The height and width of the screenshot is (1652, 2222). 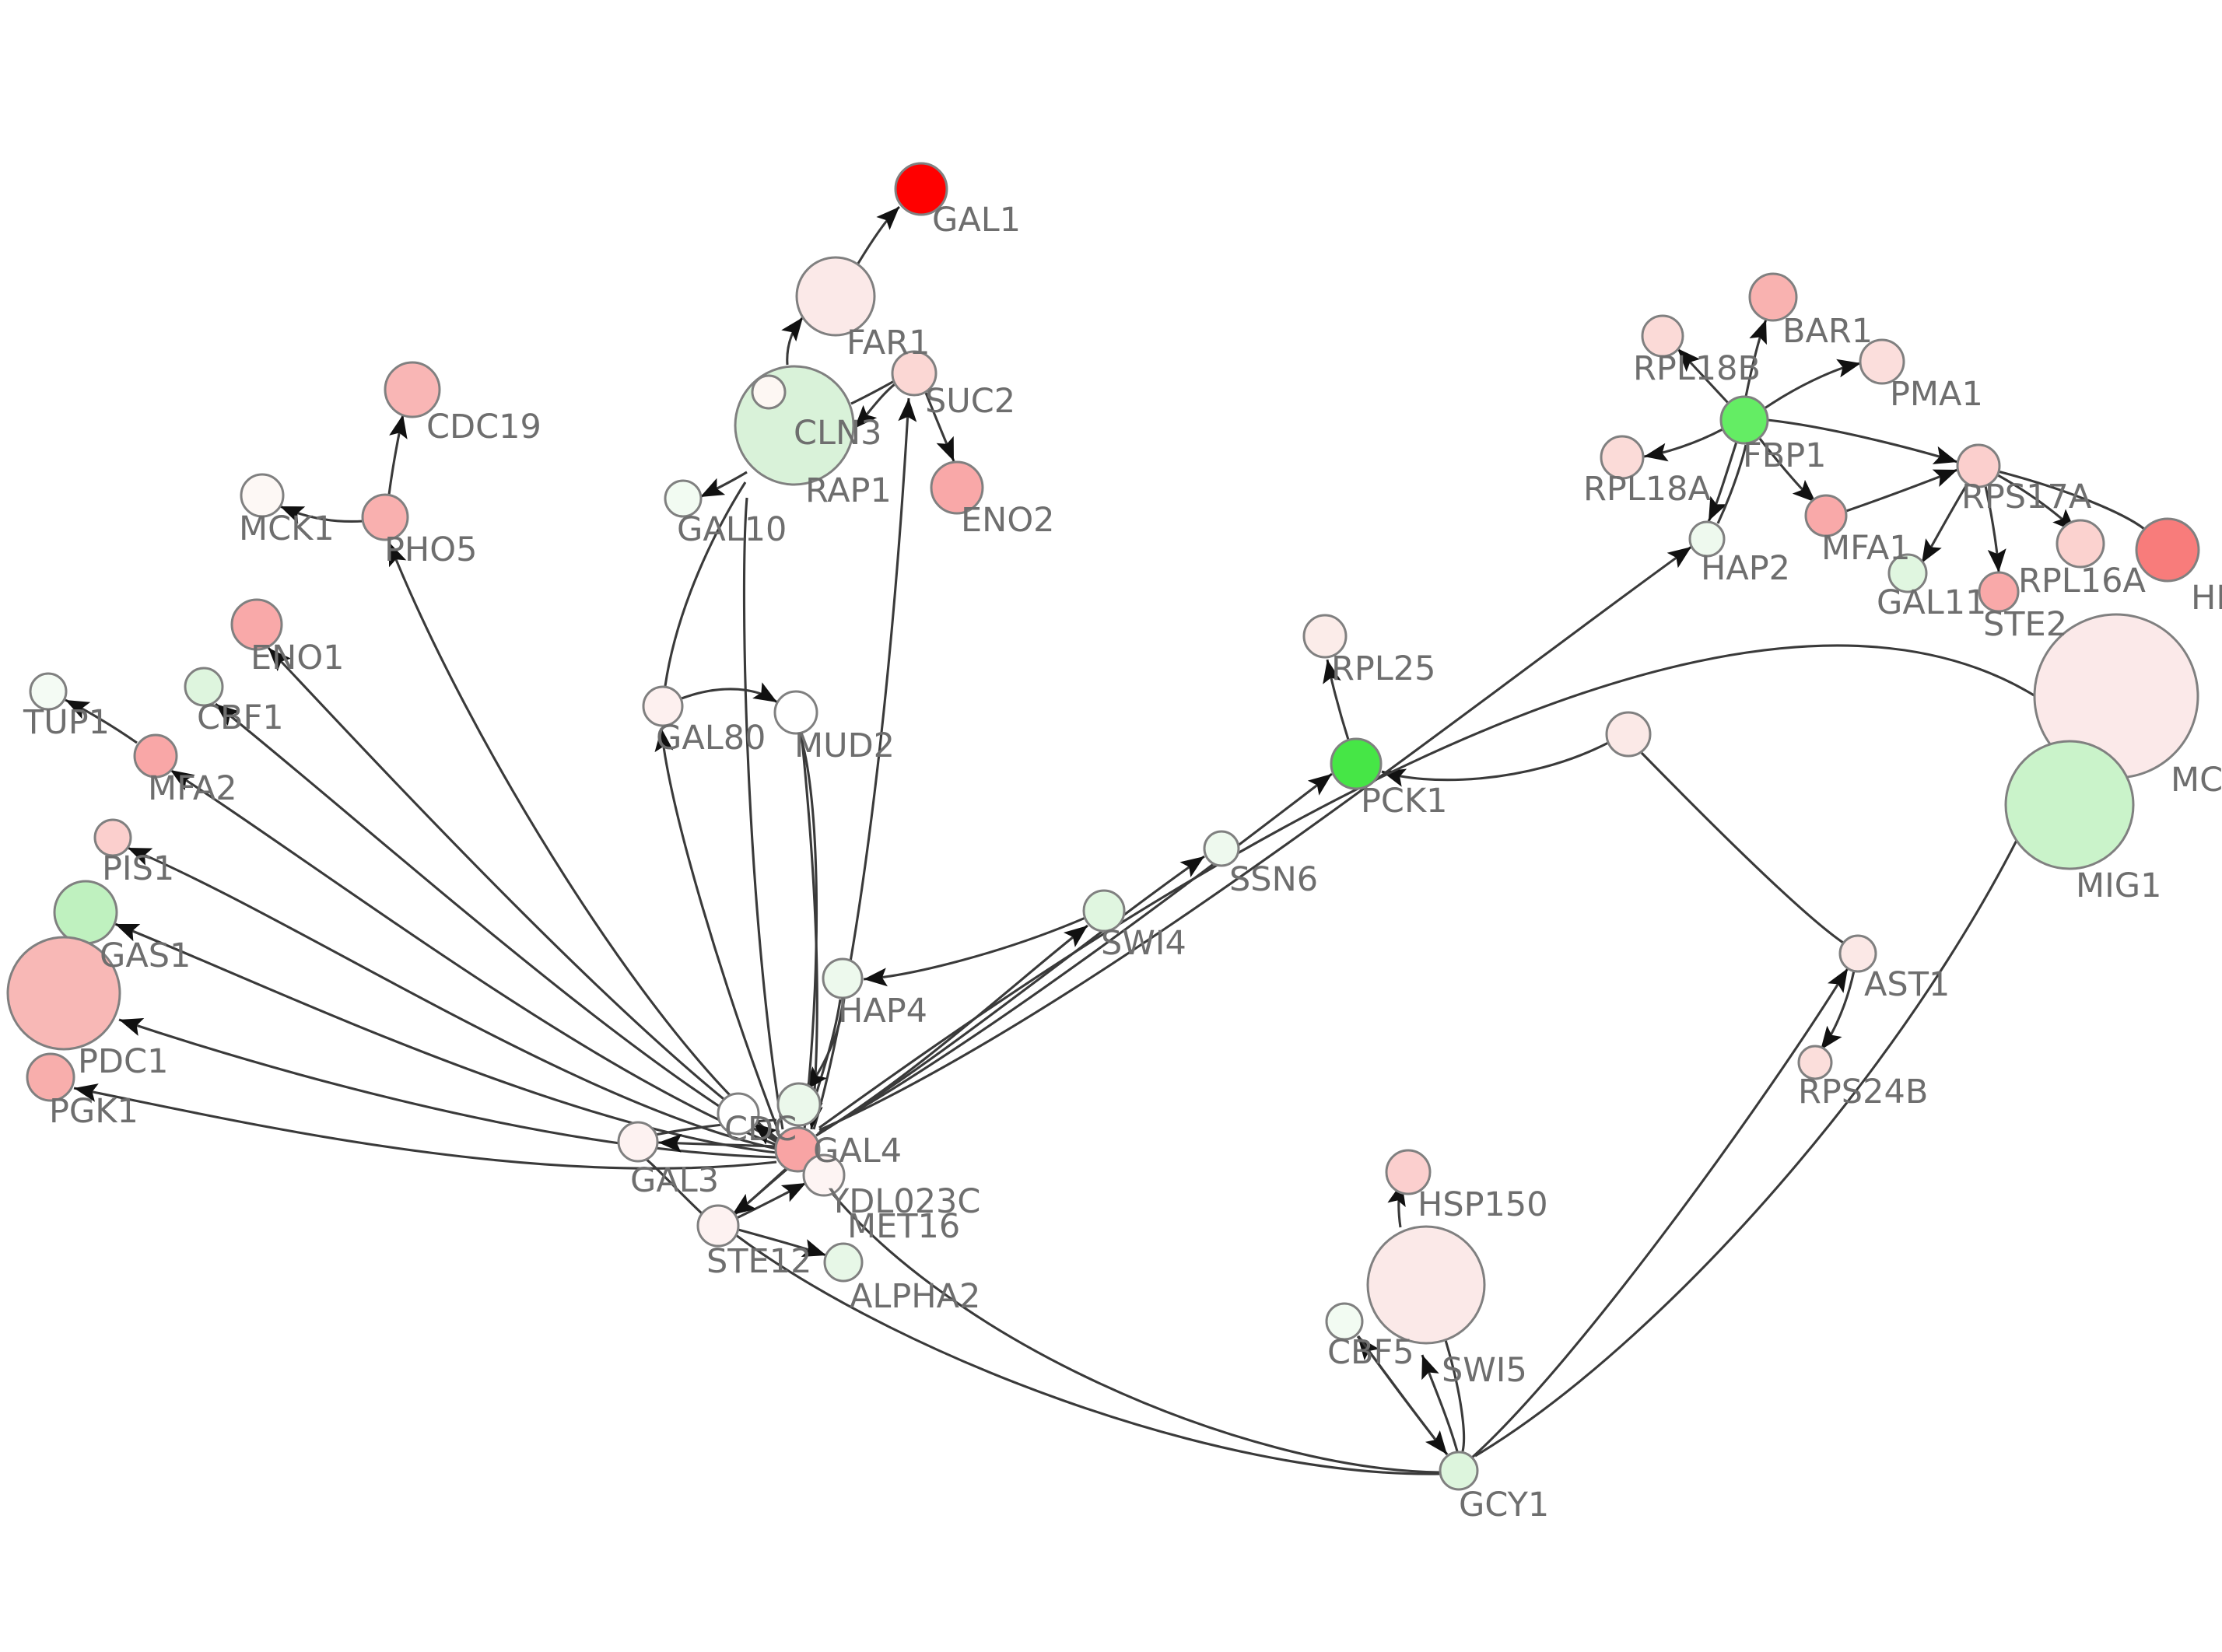 I want to click on gene-node-gal1, so click(x=921, y=189).